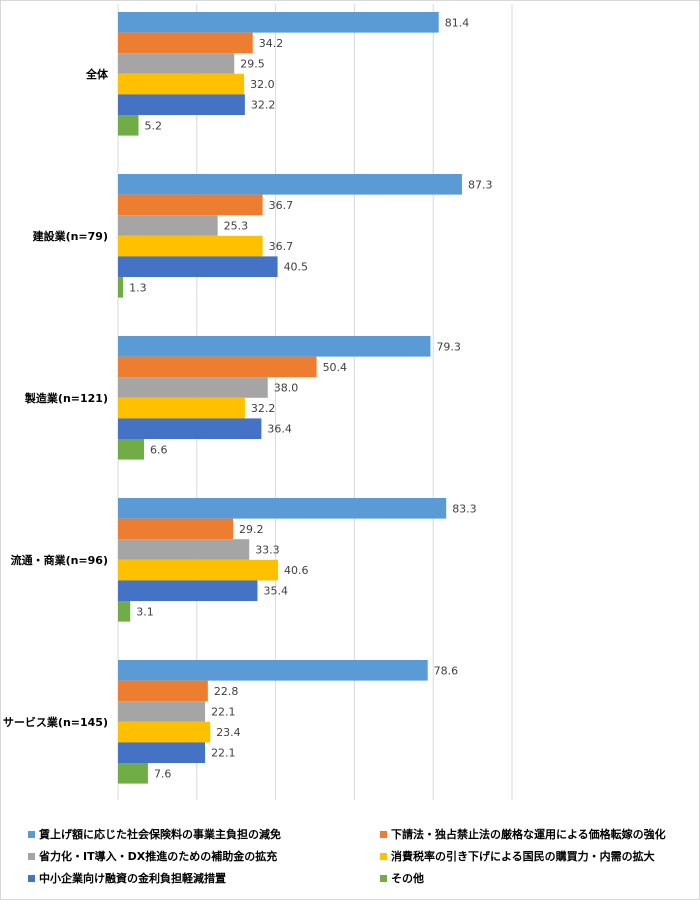  I want to click on category-label: サービス業(n=145), so click(55, 722).